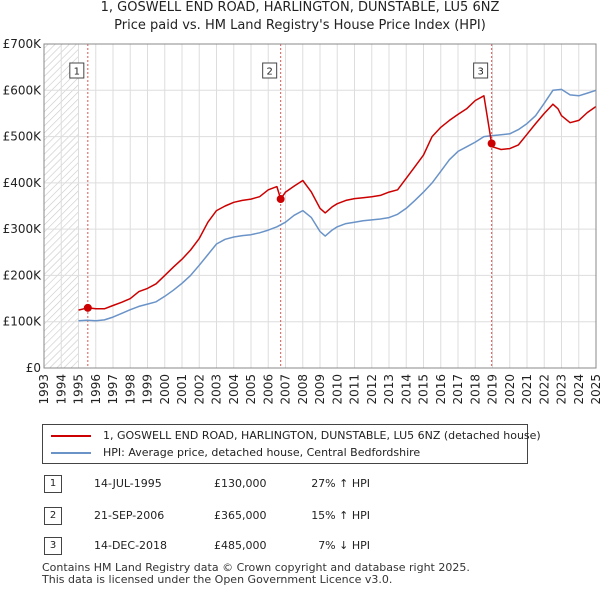 Image resolution: width=600 pixels, height=590 pixels. Describe the element at coordinates (527, 389) in the screenshot. I see `x-tick-label: 2021` at that location.